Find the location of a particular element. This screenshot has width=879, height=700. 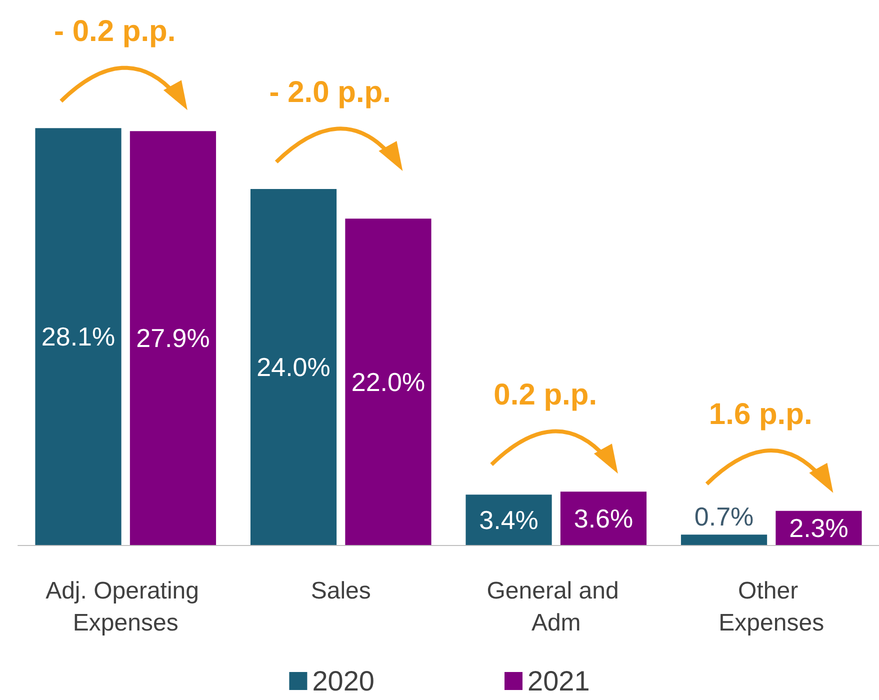

annotation: 1.6 p.p. is located at coordinates (760, 414).